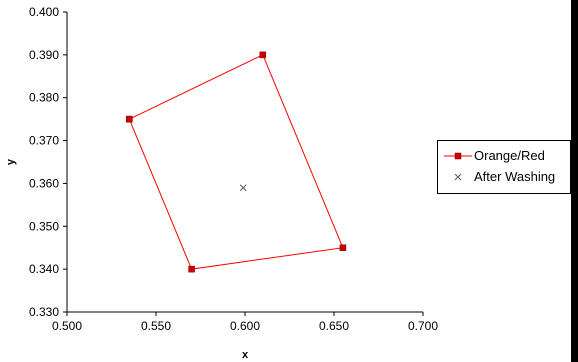 Image resolution: width=578 pixels, height=362 pixels. I want to click on legend-label: Orange/Red, so click(509, 155).